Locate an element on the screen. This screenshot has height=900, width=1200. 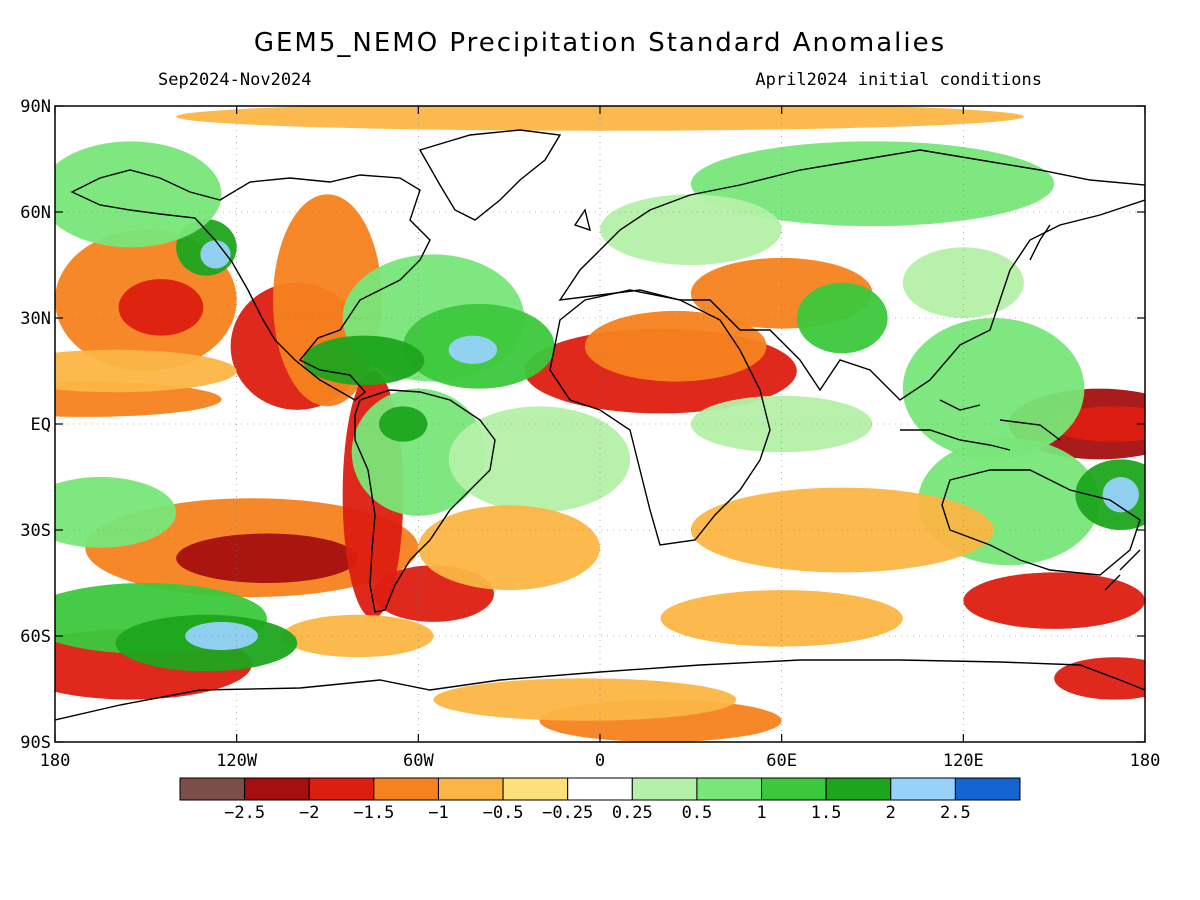
legend-label: −2.5 is located at coordinates (244, 813).